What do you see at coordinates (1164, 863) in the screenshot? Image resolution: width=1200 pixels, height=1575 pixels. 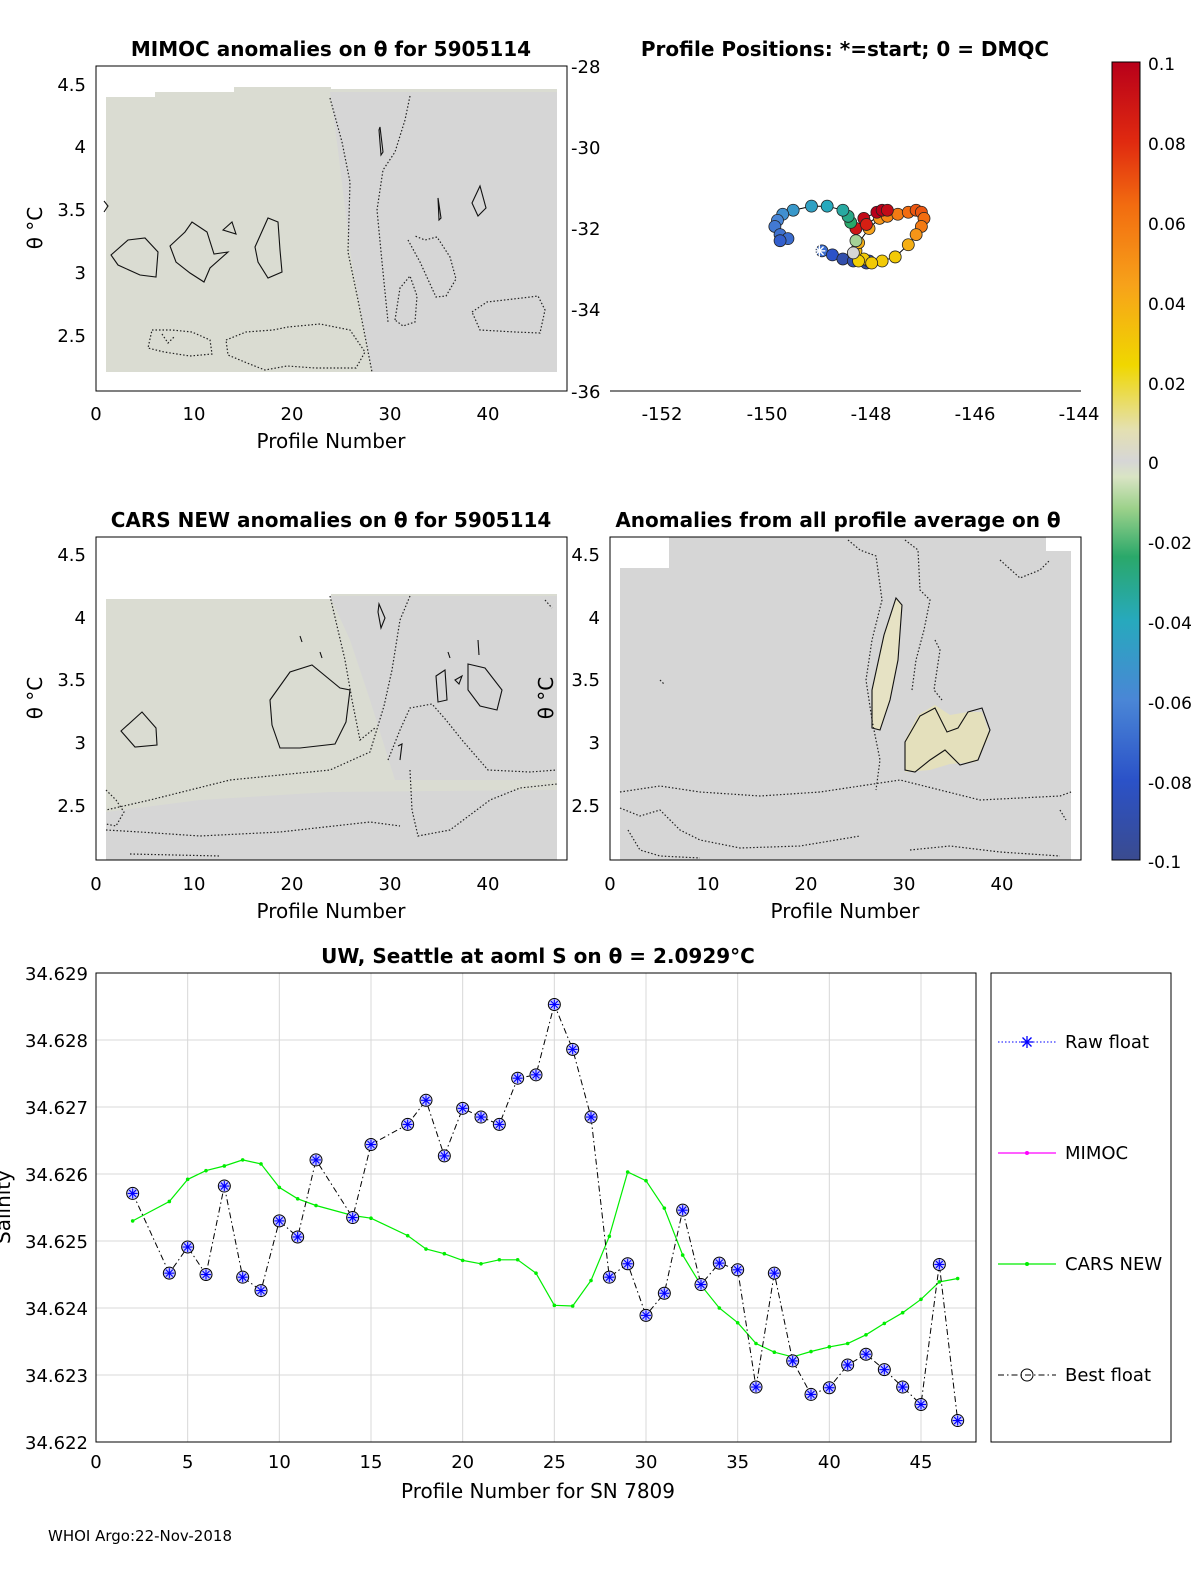 I see `colorbar-tick-label: -0.1` at bounding box center [1164, 863].